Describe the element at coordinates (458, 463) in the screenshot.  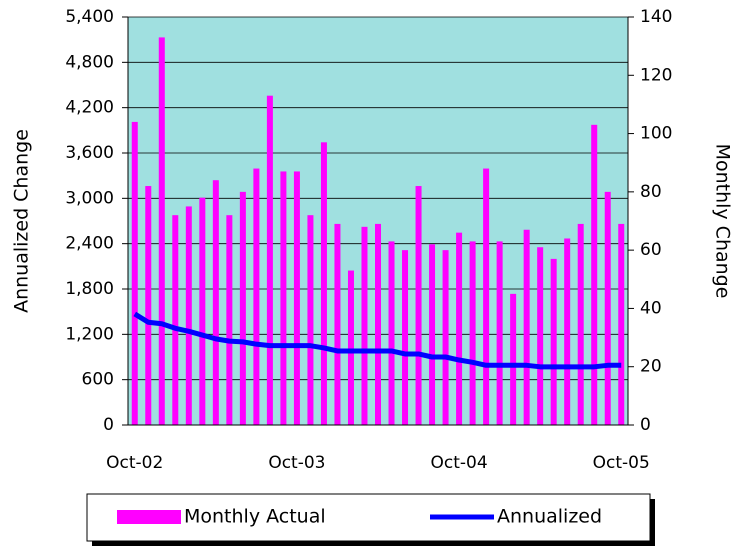
I see `x-tick-label: Oct-04` at that location.